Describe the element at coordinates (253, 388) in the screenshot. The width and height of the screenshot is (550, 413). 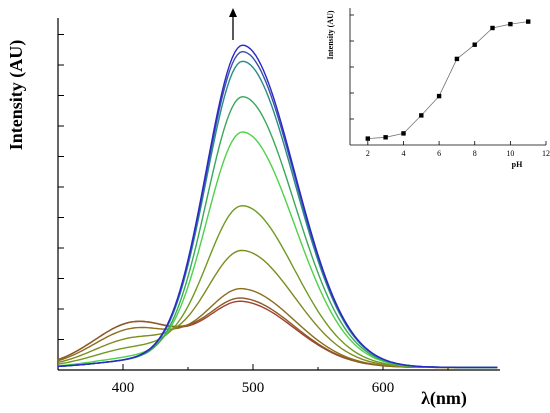
I see `main-x-tick-label: 500` at that location.